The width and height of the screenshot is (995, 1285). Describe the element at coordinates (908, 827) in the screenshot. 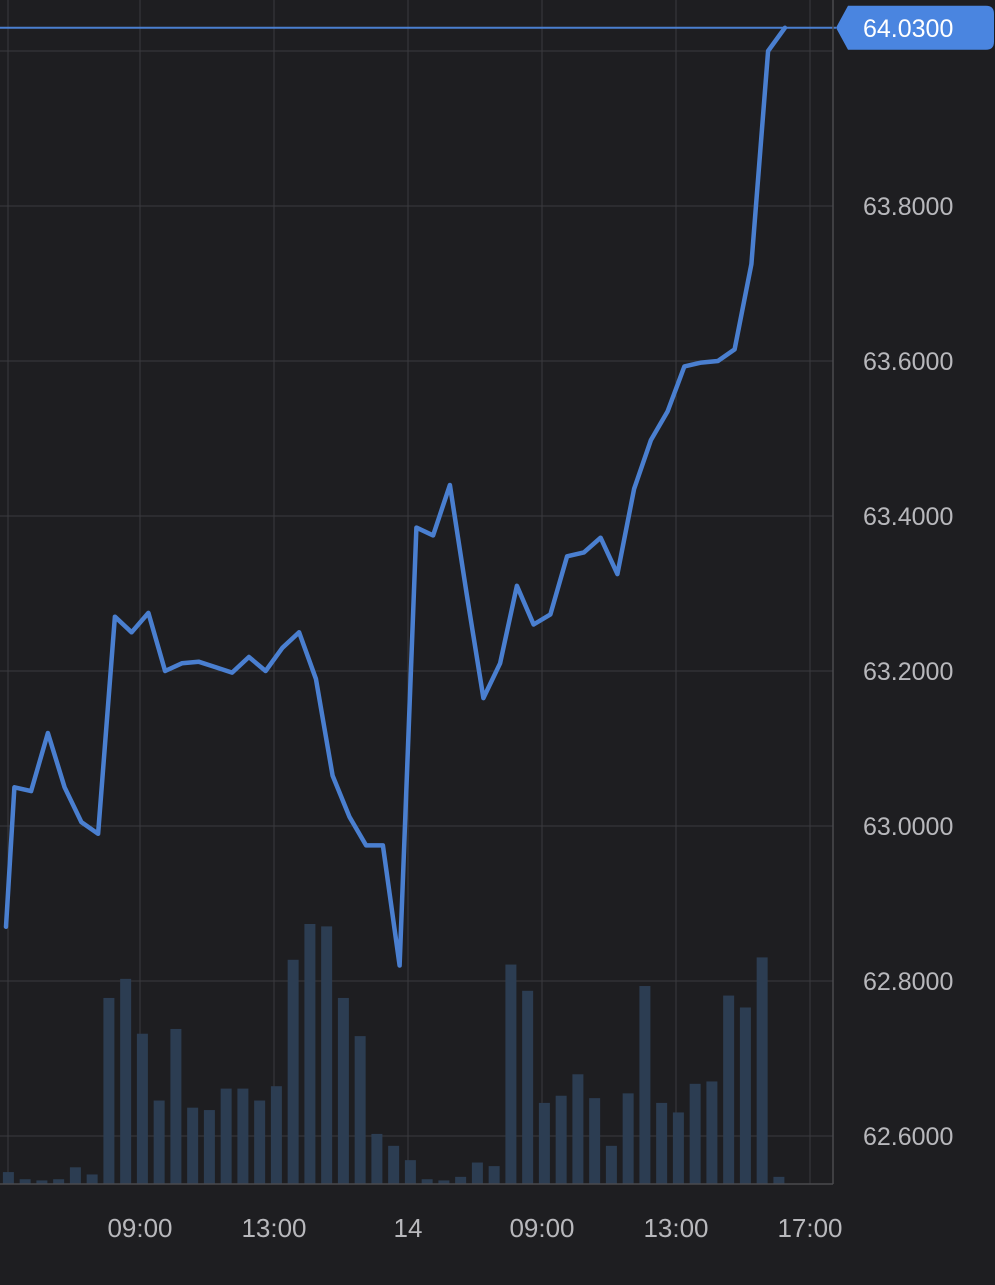

I see `y-tick-label: 63.0000` at that location.